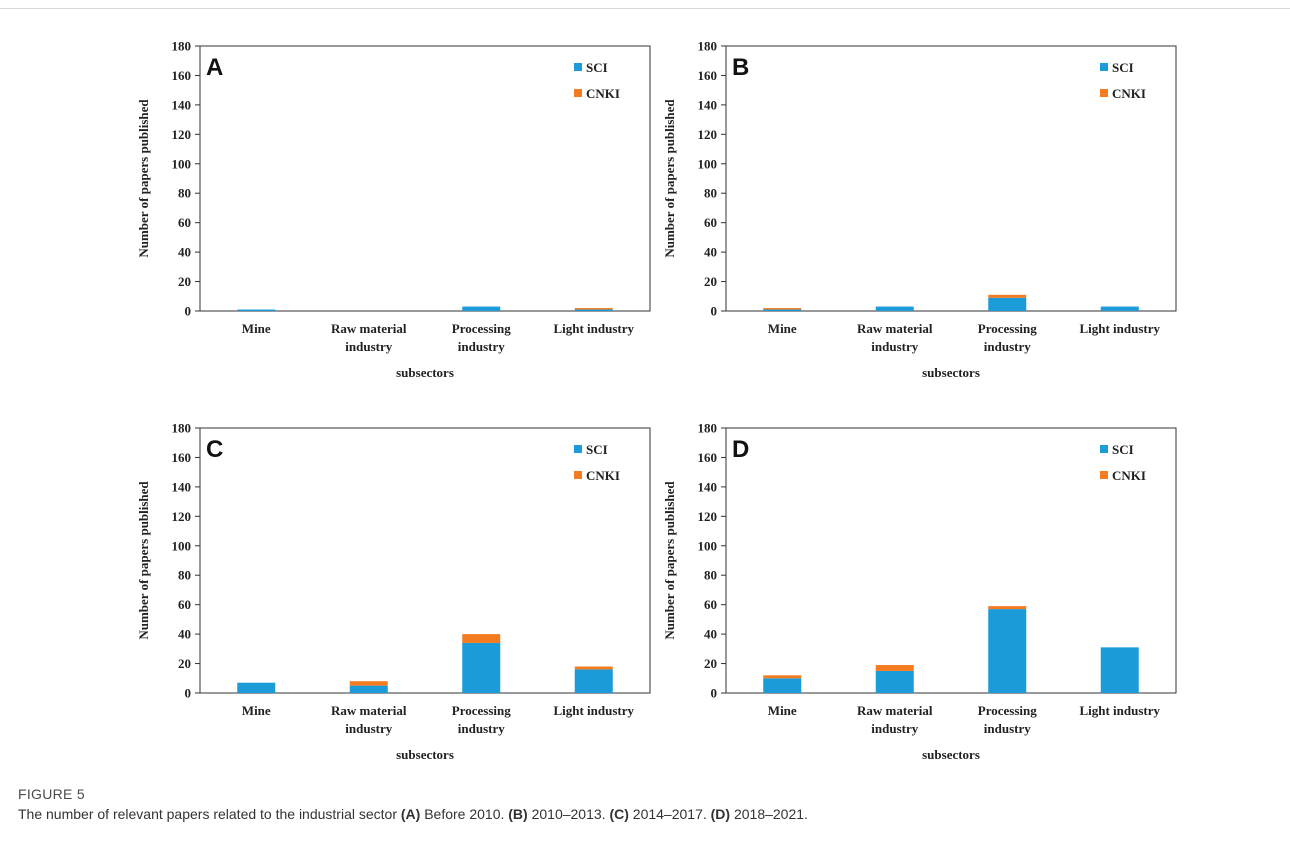  What do you see at coordinates (464, 814) in the screenshot?
I see `caption-part: Before 2010.` at bounding box center [464, 814].